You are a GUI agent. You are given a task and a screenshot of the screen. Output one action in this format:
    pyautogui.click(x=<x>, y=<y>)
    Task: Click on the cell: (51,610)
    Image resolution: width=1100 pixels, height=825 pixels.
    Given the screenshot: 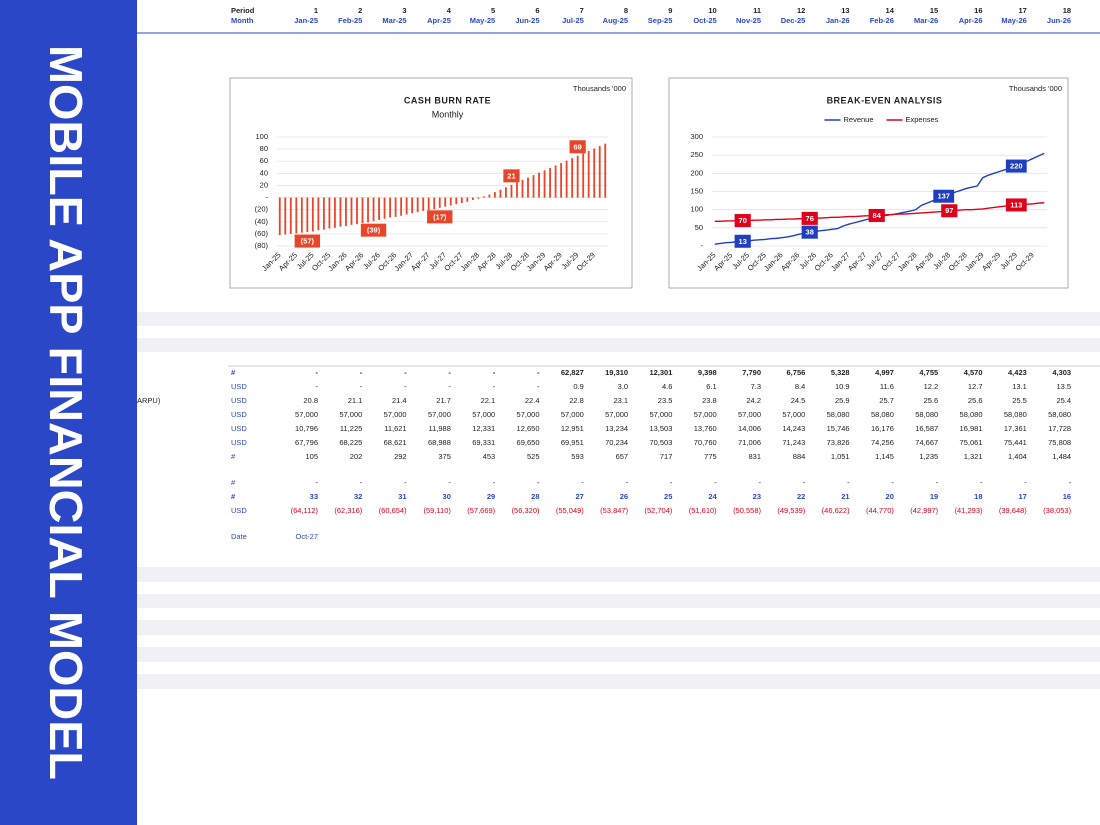 What is the action you would take?
    pyautogui.click(x=703, y=510)
    